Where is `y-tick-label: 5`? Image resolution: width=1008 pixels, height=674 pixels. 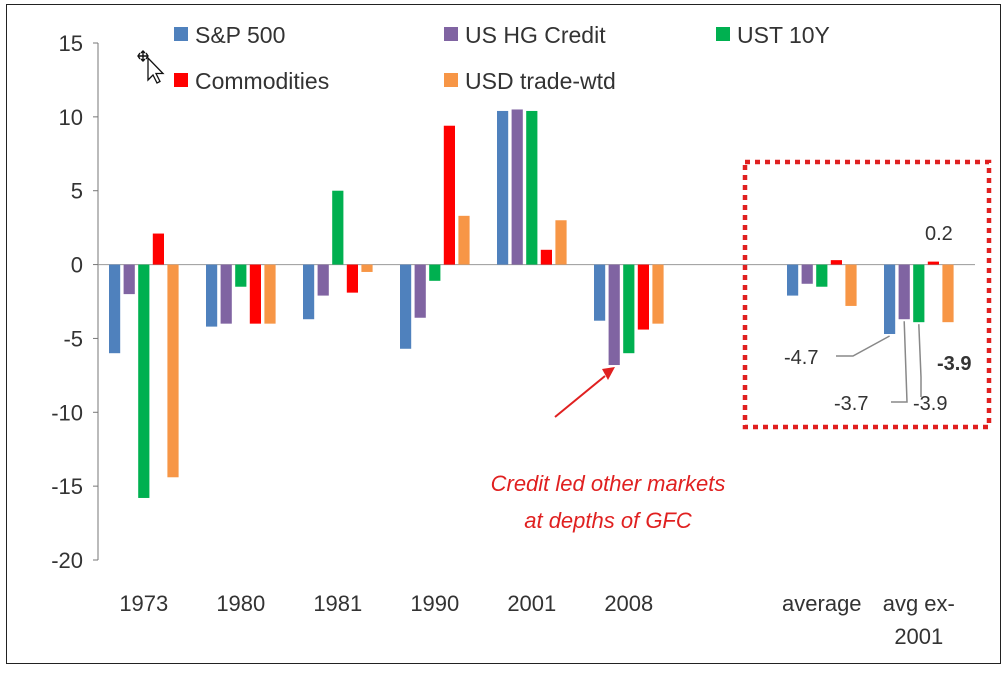
y-tick-label: 5 is located at coordinates (77, 191).